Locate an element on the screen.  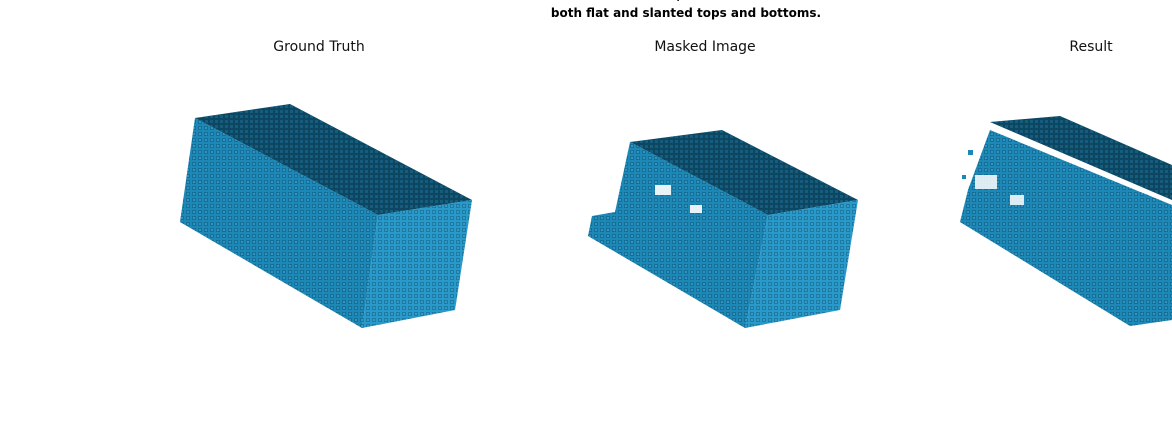
panel-title: Ground Truth is located at coordinates (318, 47).